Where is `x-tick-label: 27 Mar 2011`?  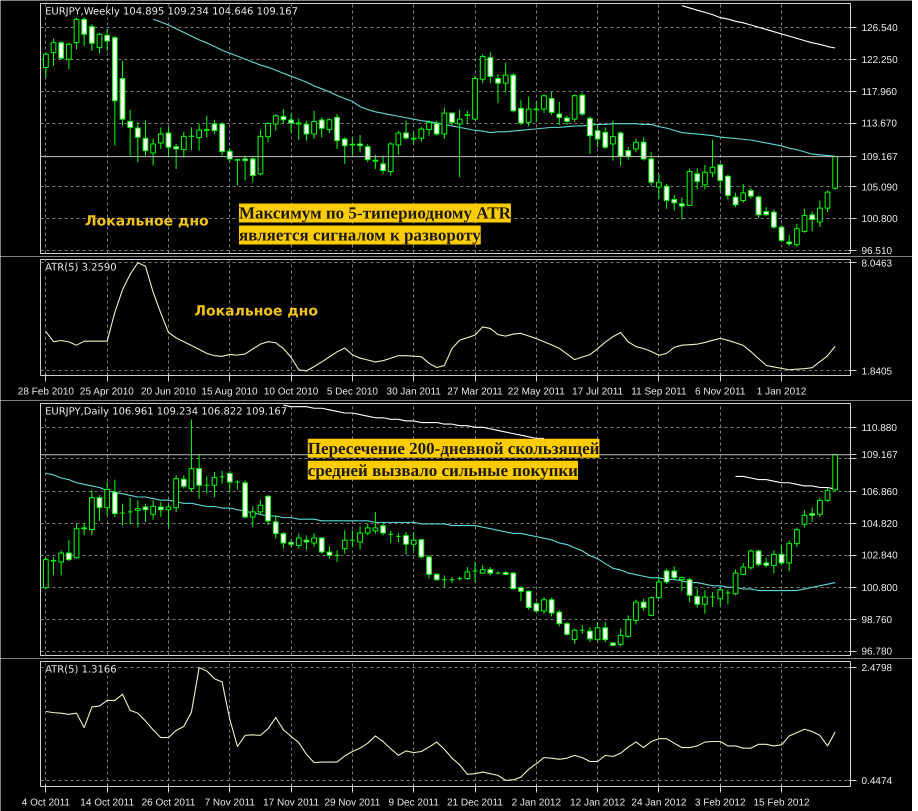 x-tick-label: 27 Mar 2011 is located at coordinates (475, 392).